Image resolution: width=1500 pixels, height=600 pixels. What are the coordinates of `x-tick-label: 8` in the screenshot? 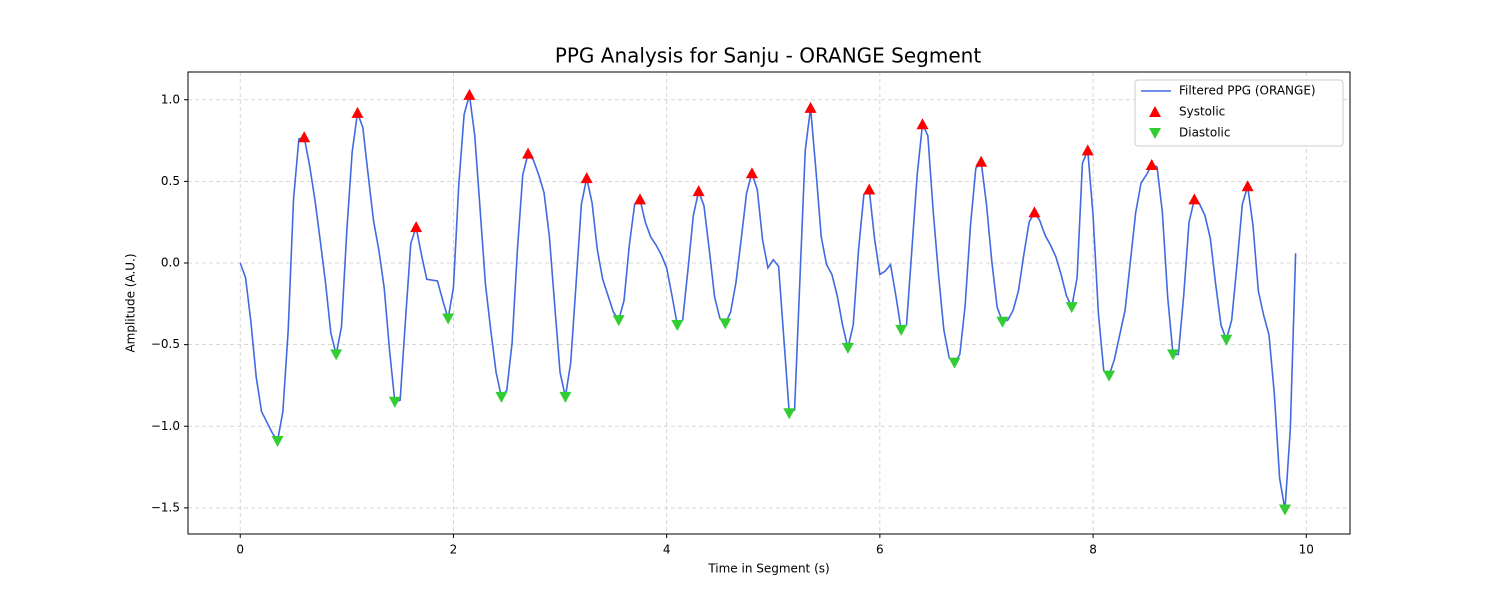 It's located at (1093, 550).